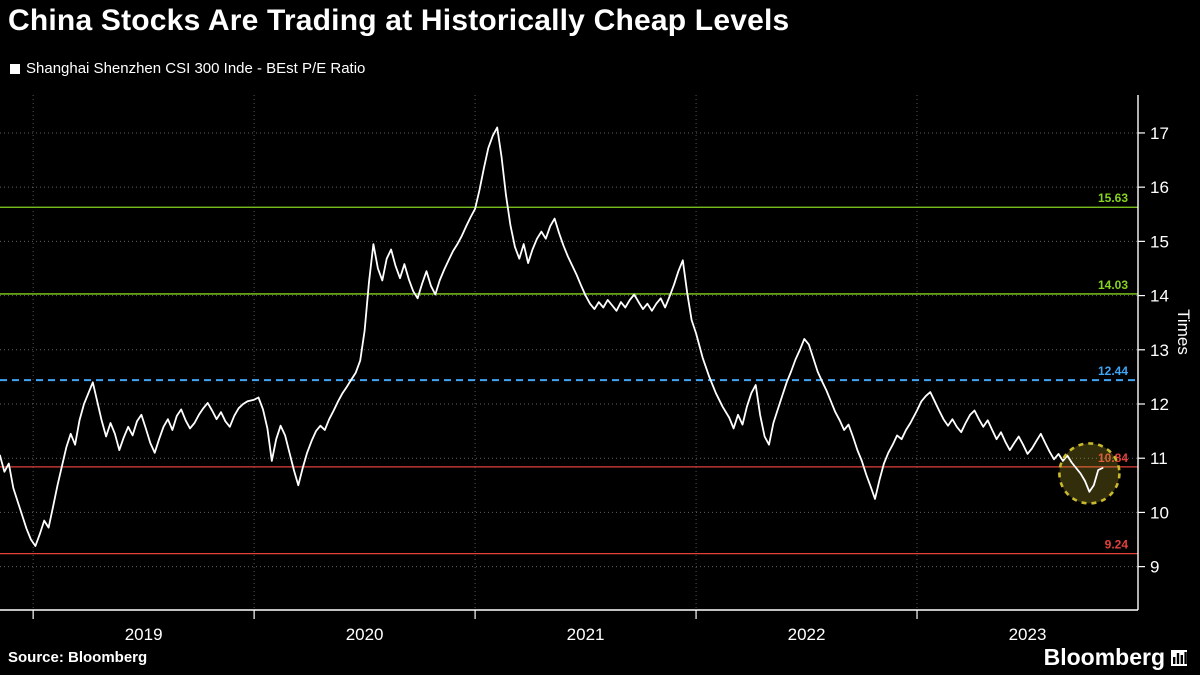  What do you see at coordinates (1113, 371) in the screenshot?
I see `reference-line-label: 12.44` at bounding box center [1113, 371].